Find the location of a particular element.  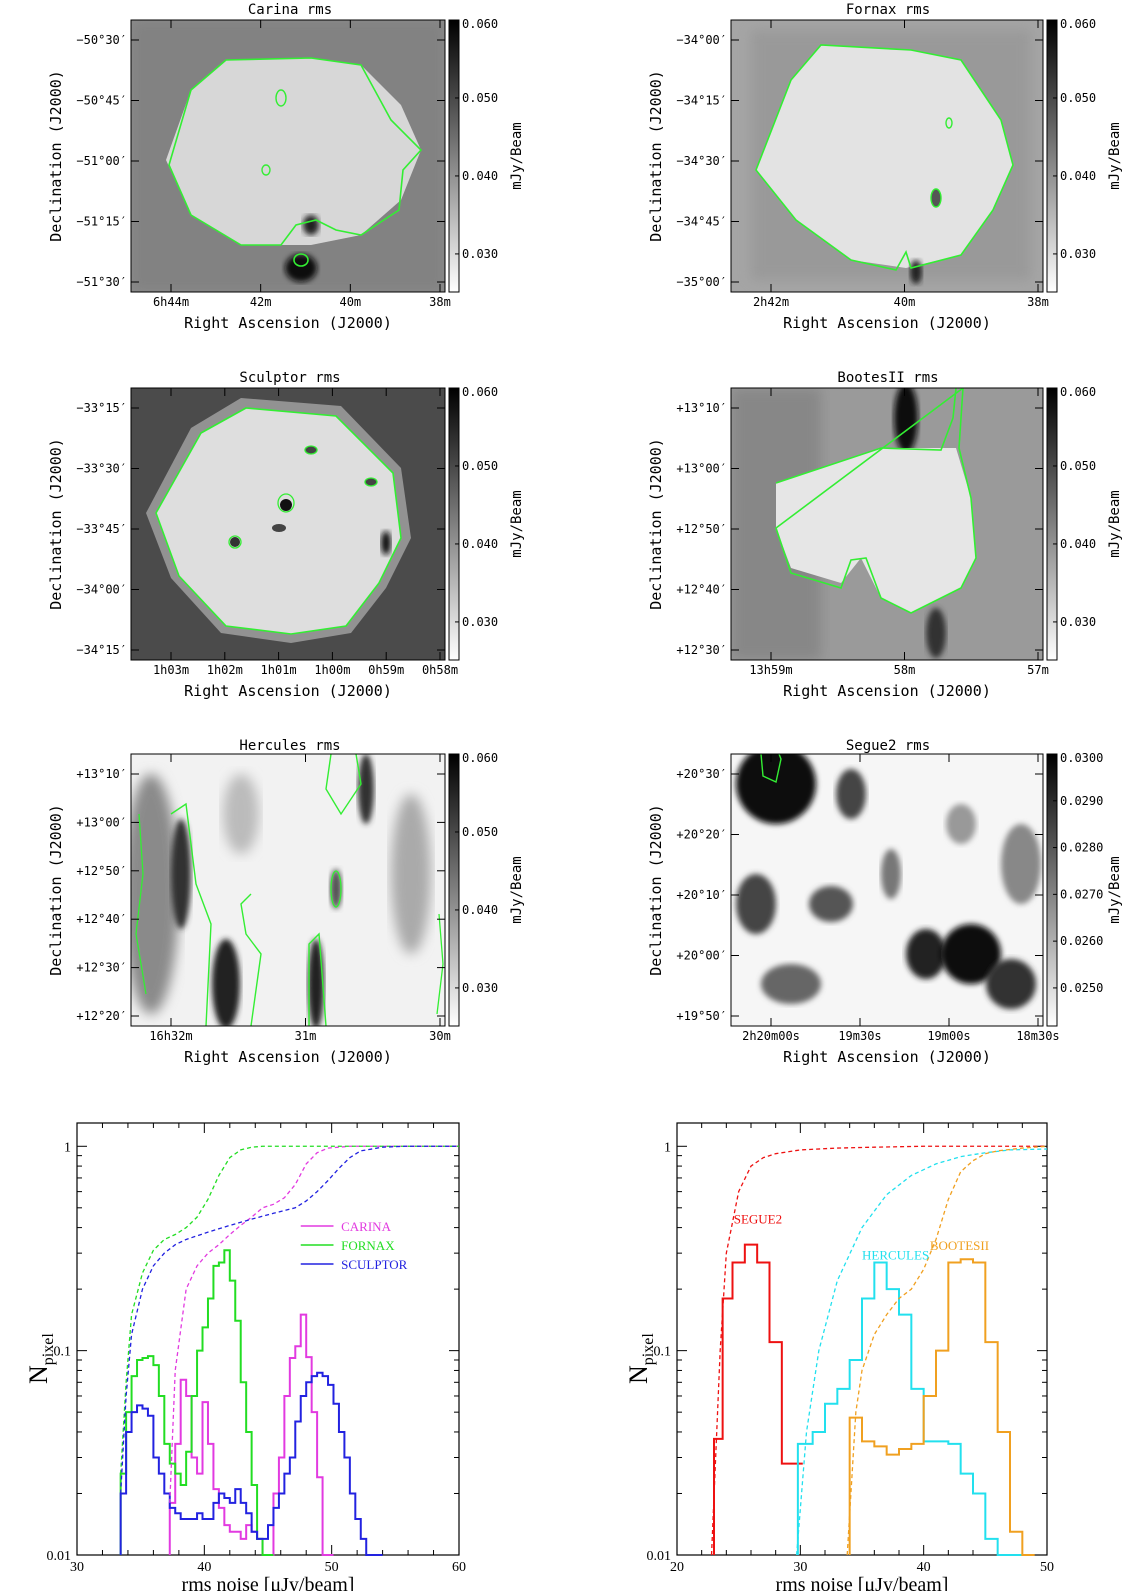

x-tick-label: 60 is located at coordinates (459, 1567).